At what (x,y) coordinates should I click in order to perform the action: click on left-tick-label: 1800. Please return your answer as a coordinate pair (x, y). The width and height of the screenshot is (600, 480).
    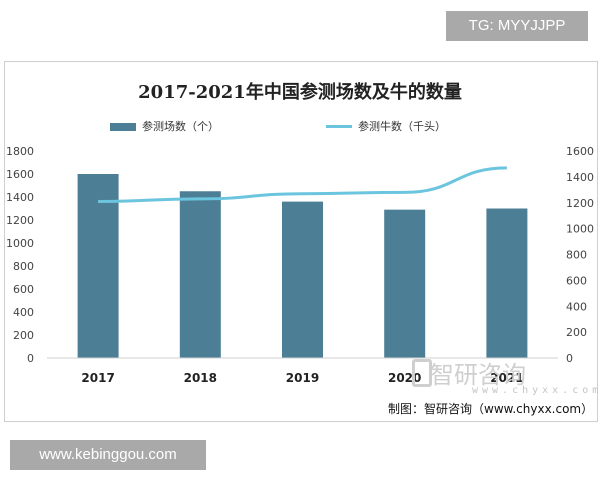
    Looking at the image, I should click on (20, 151).